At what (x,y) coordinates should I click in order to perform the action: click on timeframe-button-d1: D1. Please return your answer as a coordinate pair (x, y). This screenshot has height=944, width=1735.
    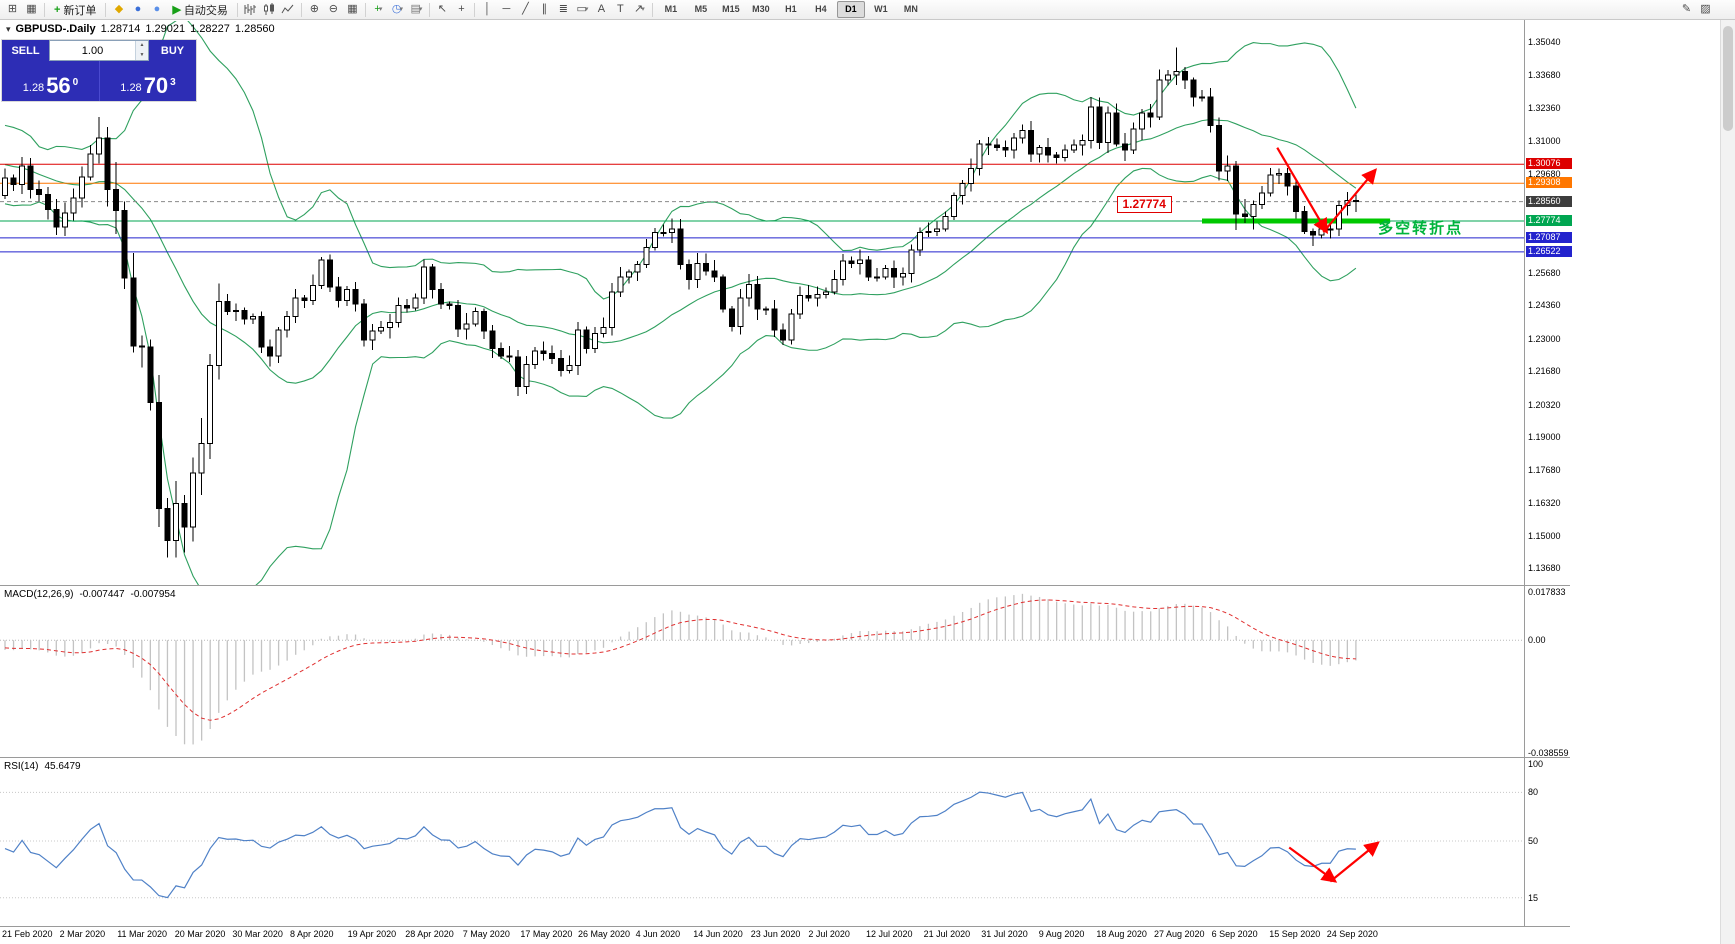
    Looking at the image, I should click on (850, 9).